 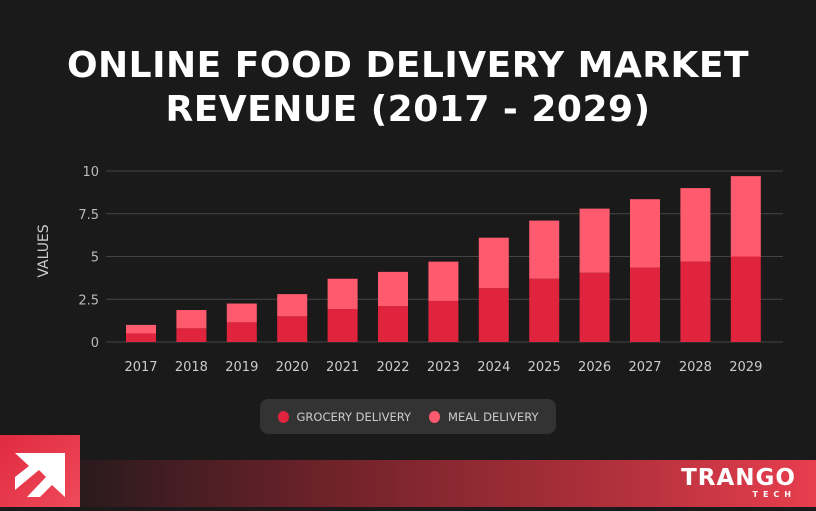 What do you see at coordinates (443, 281) in the screenshot?
I see `bar-meal-2023` at bounding box center [443, 281].